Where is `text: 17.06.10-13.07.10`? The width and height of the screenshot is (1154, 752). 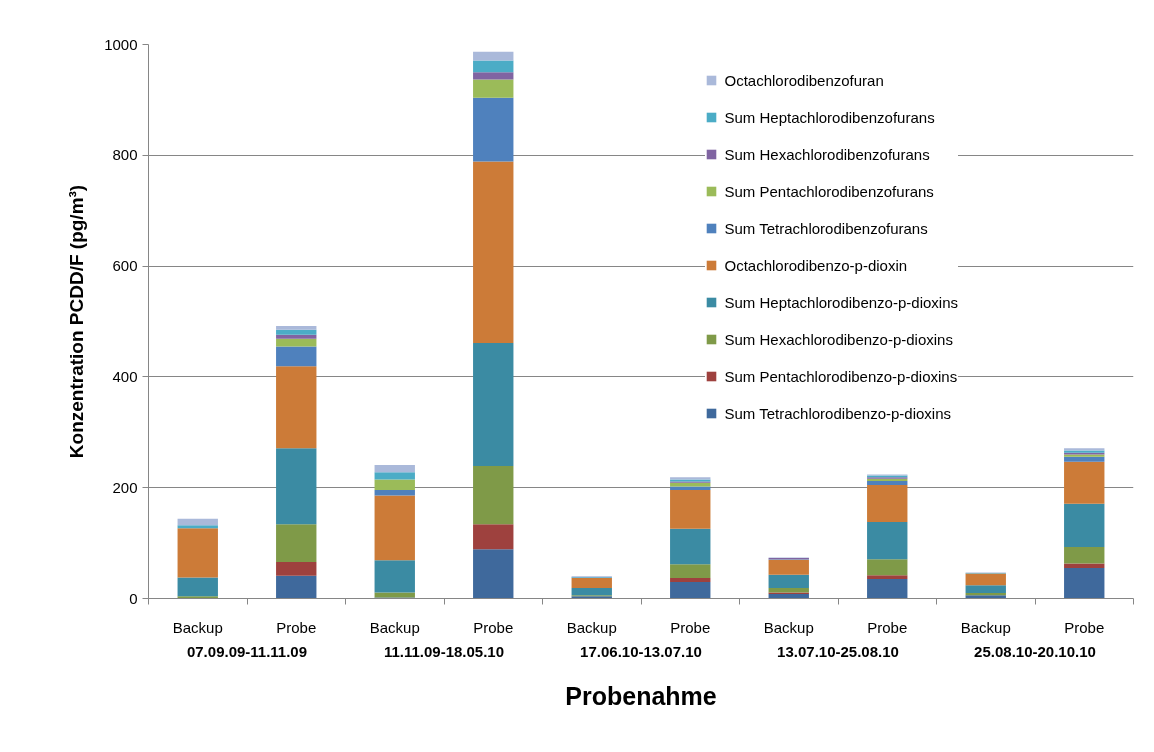 text: 17.06.10-13.07.10 is located at coordinates (641, 651).